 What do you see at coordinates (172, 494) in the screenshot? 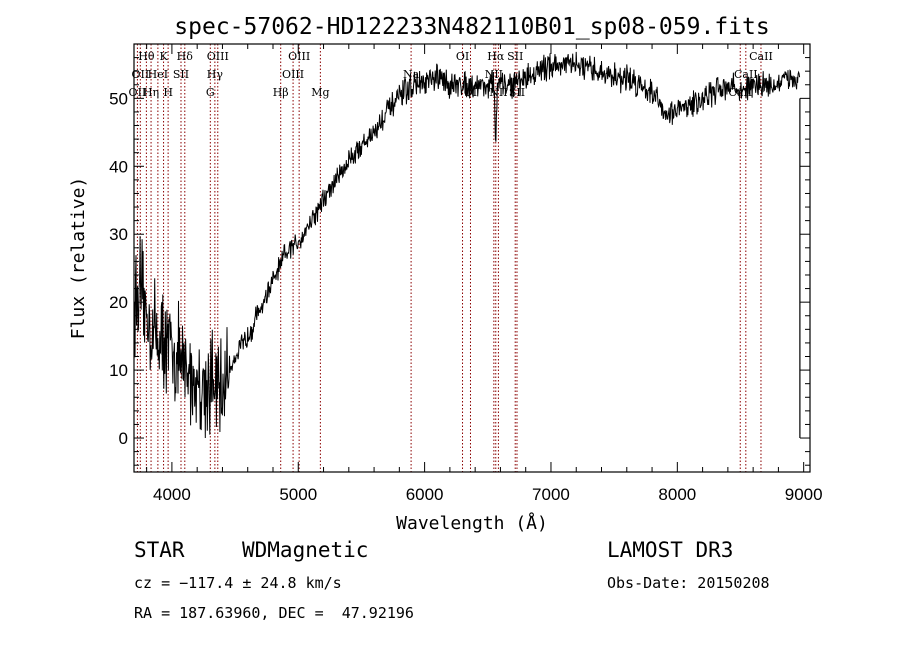
I see `x-tick-label: 4000` at bounding box center [172, 494].